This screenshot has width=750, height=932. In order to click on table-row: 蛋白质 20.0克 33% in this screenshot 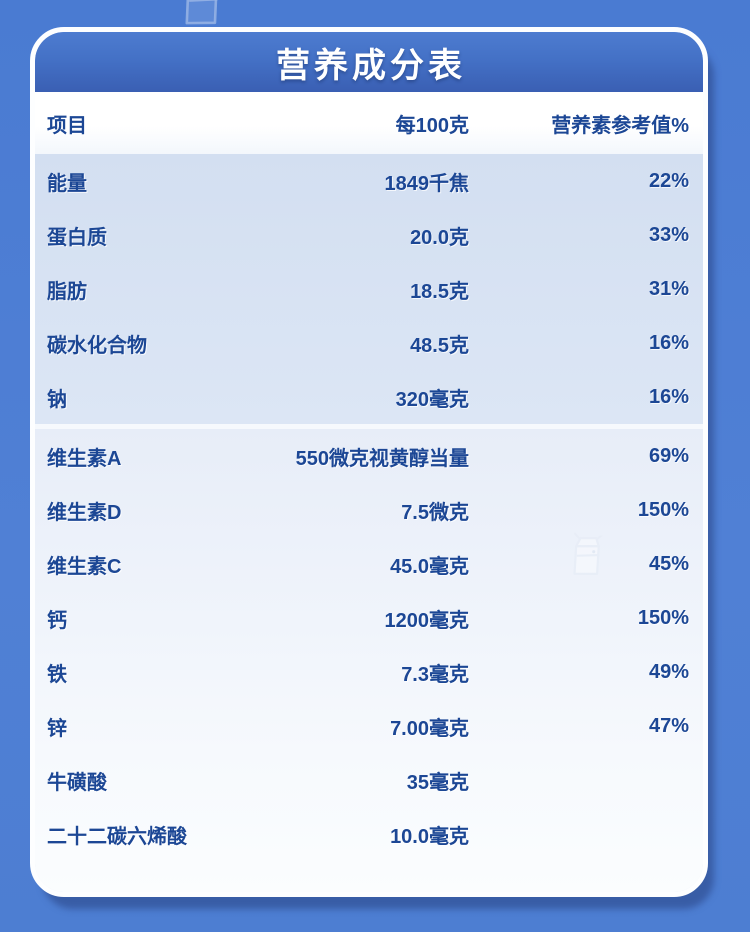, I will do `click(369, 235)`.